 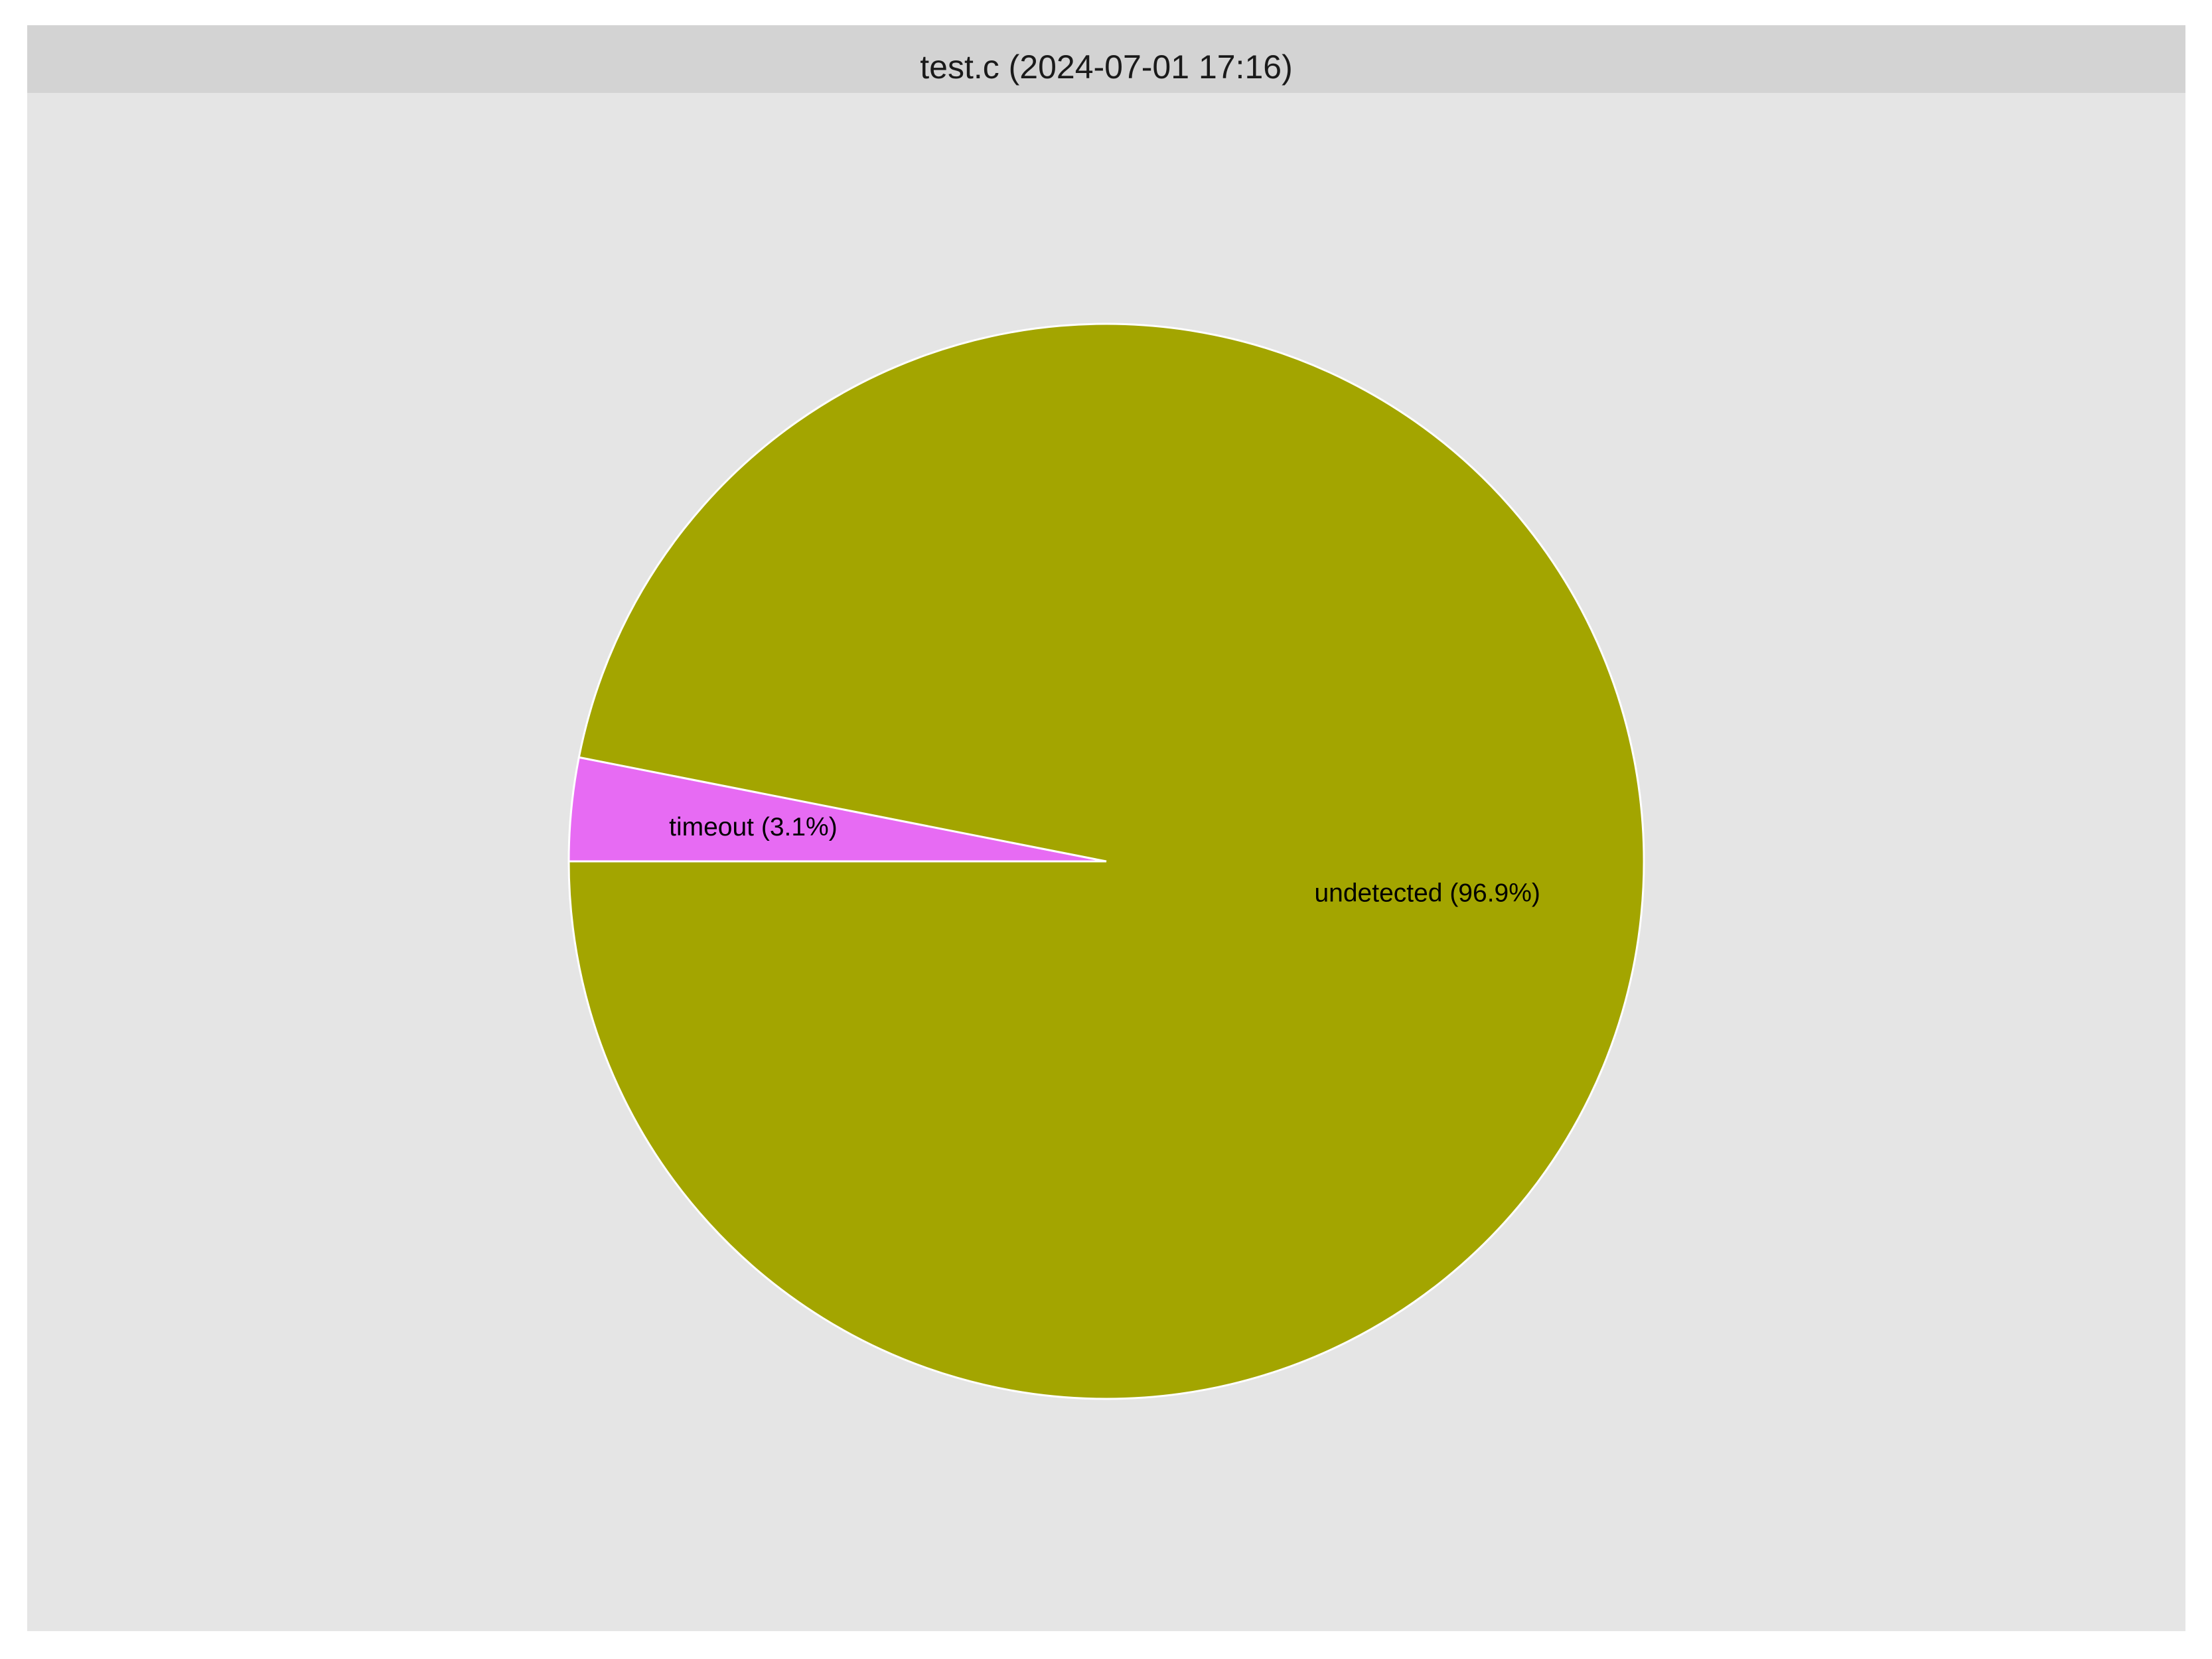 I want to click on title-strip, so click(x=1106, y=59).